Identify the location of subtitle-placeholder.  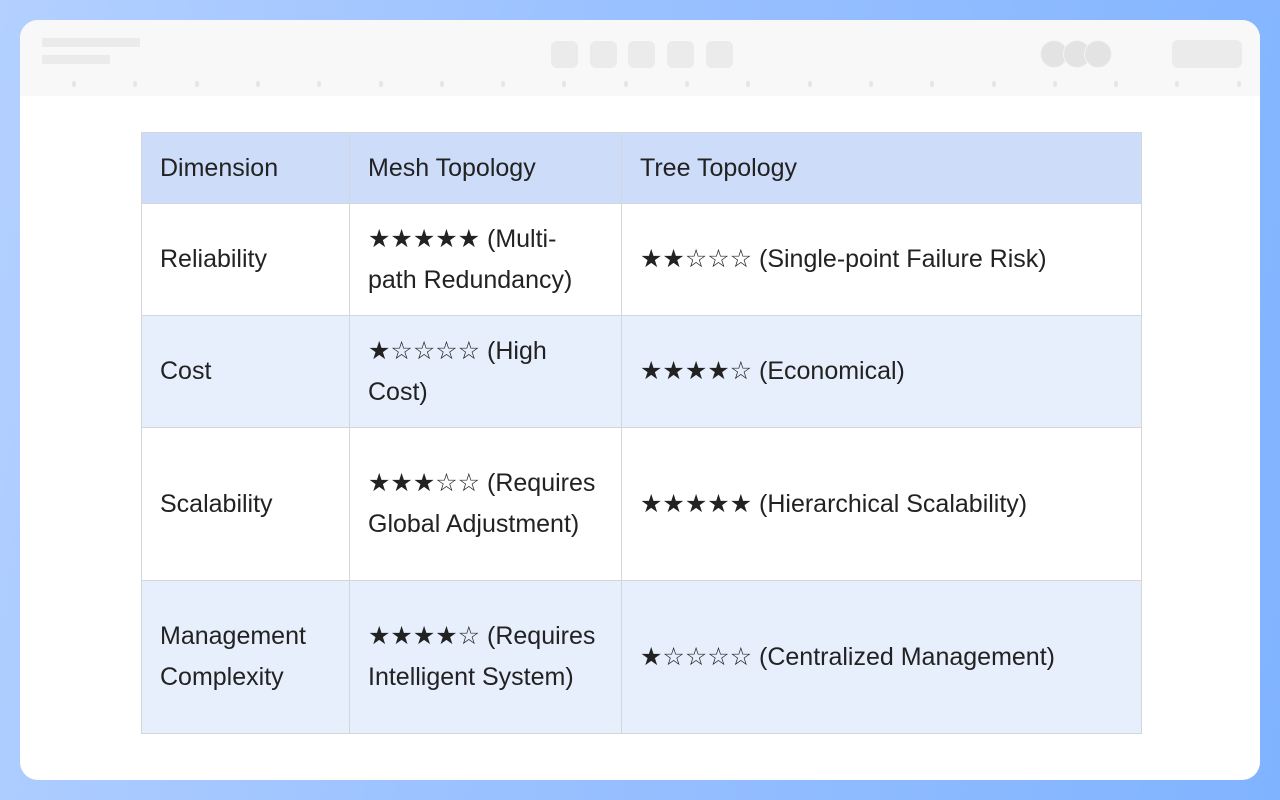
(76, 59).